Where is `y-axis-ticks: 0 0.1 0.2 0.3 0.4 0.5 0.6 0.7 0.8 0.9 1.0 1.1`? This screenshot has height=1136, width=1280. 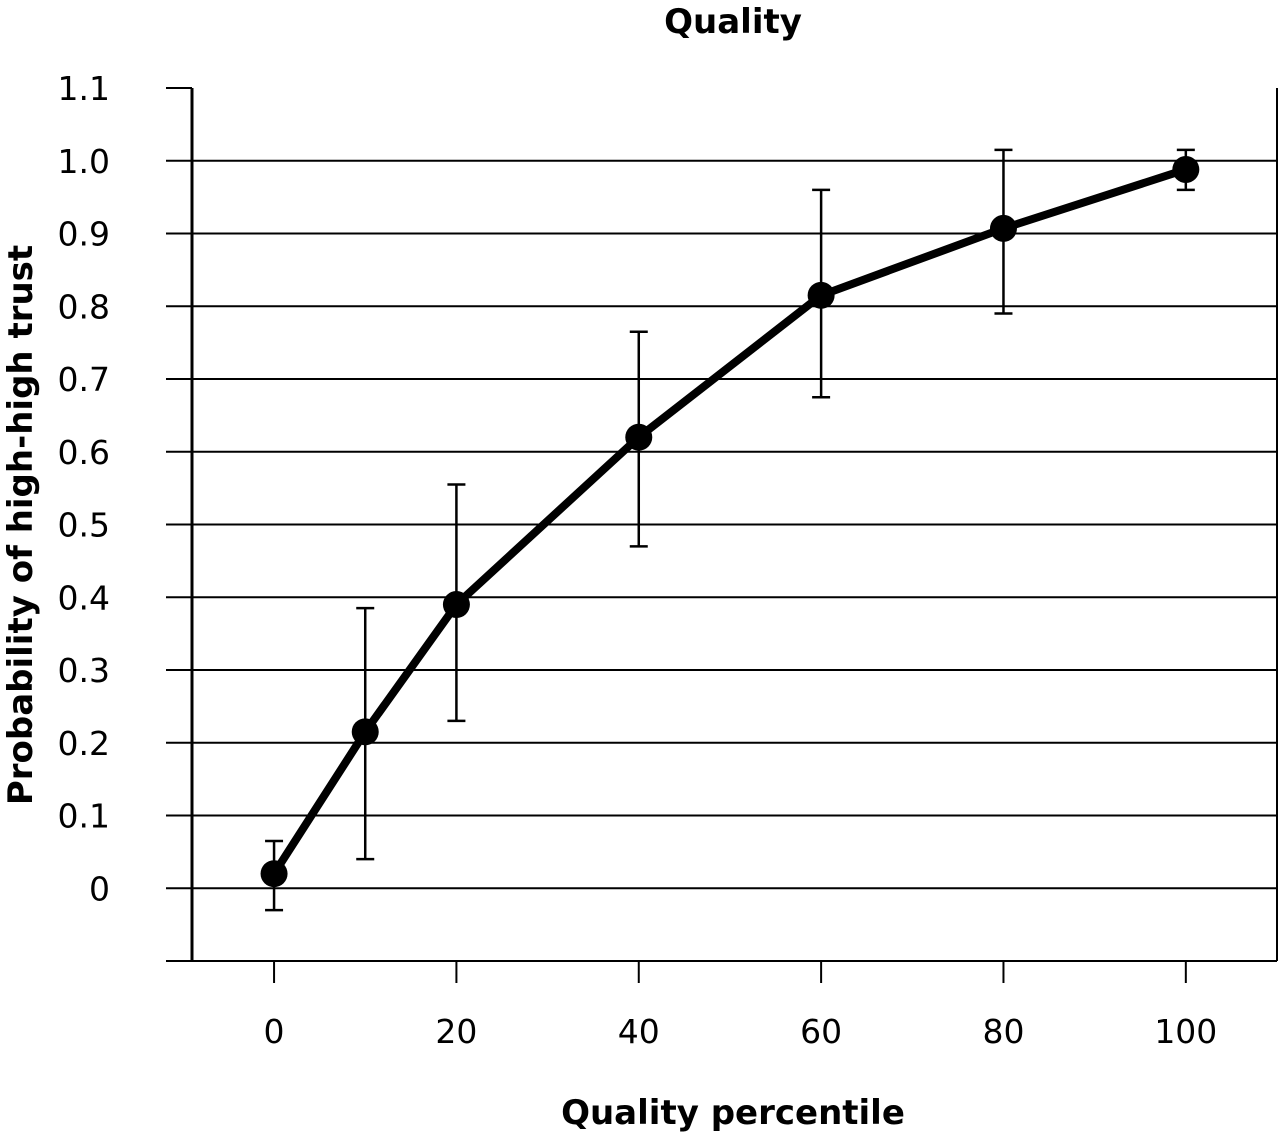 y-axis-ticks: 0 0.1 0.2 0.3 0.4 0.5 0.6 0.7 0.8 0.9 1.0 1.1 is located at coordinates (84, 488).